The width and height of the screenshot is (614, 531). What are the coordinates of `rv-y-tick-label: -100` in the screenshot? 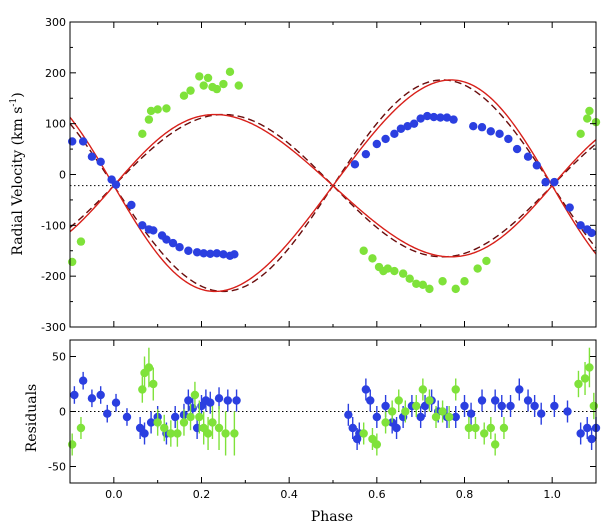 It's located at (53, 225).